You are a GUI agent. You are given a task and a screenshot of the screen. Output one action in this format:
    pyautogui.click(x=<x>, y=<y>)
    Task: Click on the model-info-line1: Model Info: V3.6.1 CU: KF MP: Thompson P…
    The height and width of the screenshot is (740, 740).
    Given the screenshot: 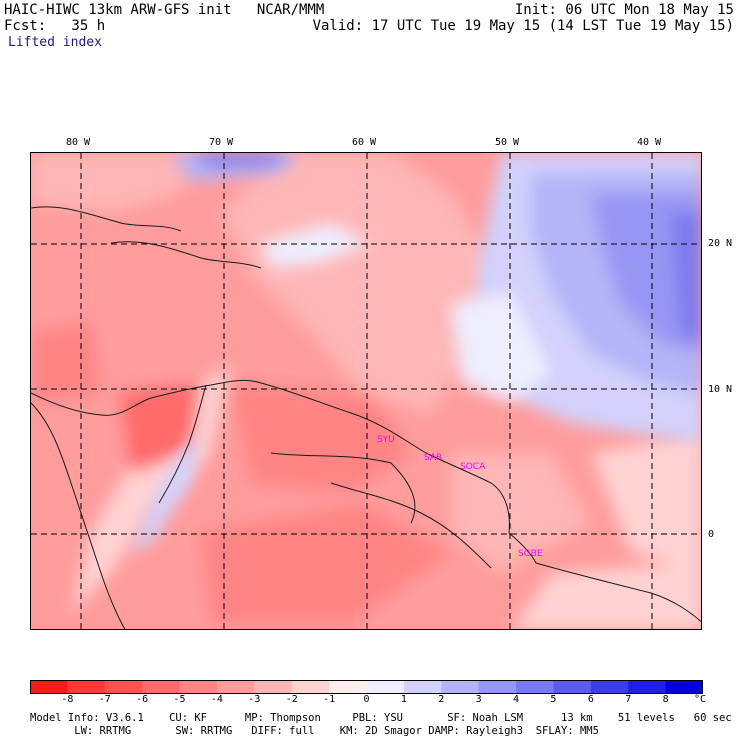 What is the action you would take?
    pyautogui.click(x=381, y=718)
    